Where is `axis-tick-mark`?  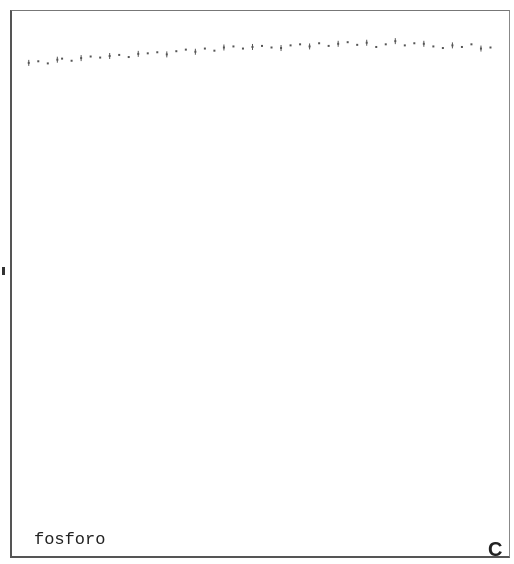 axis-tick-mark is located at coordinates (3, 271).